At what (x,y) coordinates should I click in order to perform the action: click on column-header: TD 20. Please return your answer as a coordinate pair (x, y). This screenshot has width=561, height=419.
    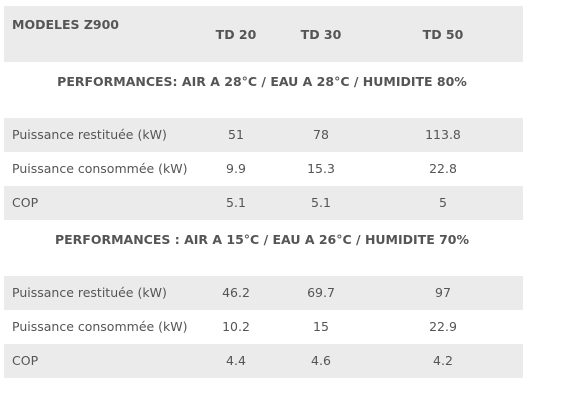
    Looking at the image, I should click on (236, 34).